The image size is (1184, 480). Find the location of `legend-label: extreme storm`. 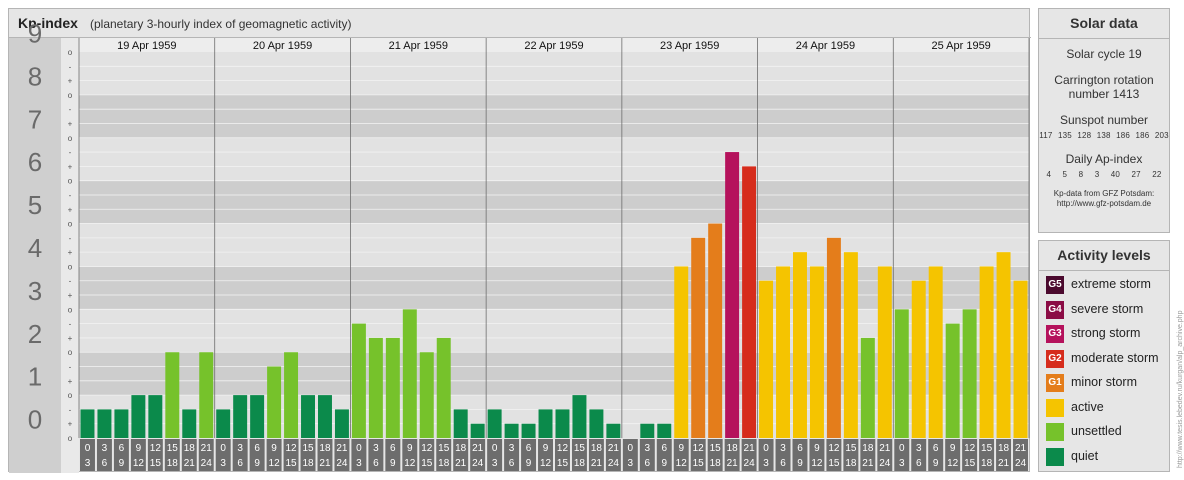

legend-label: extreme storm is located at coordinates (1111, 284).